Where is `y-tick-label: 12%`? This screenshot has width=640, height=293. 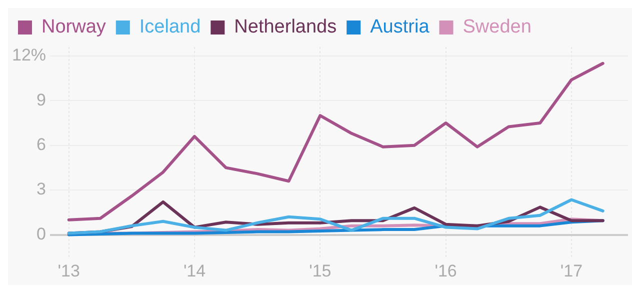
y-tick-label: 12% is located at coordinates (29, 55).